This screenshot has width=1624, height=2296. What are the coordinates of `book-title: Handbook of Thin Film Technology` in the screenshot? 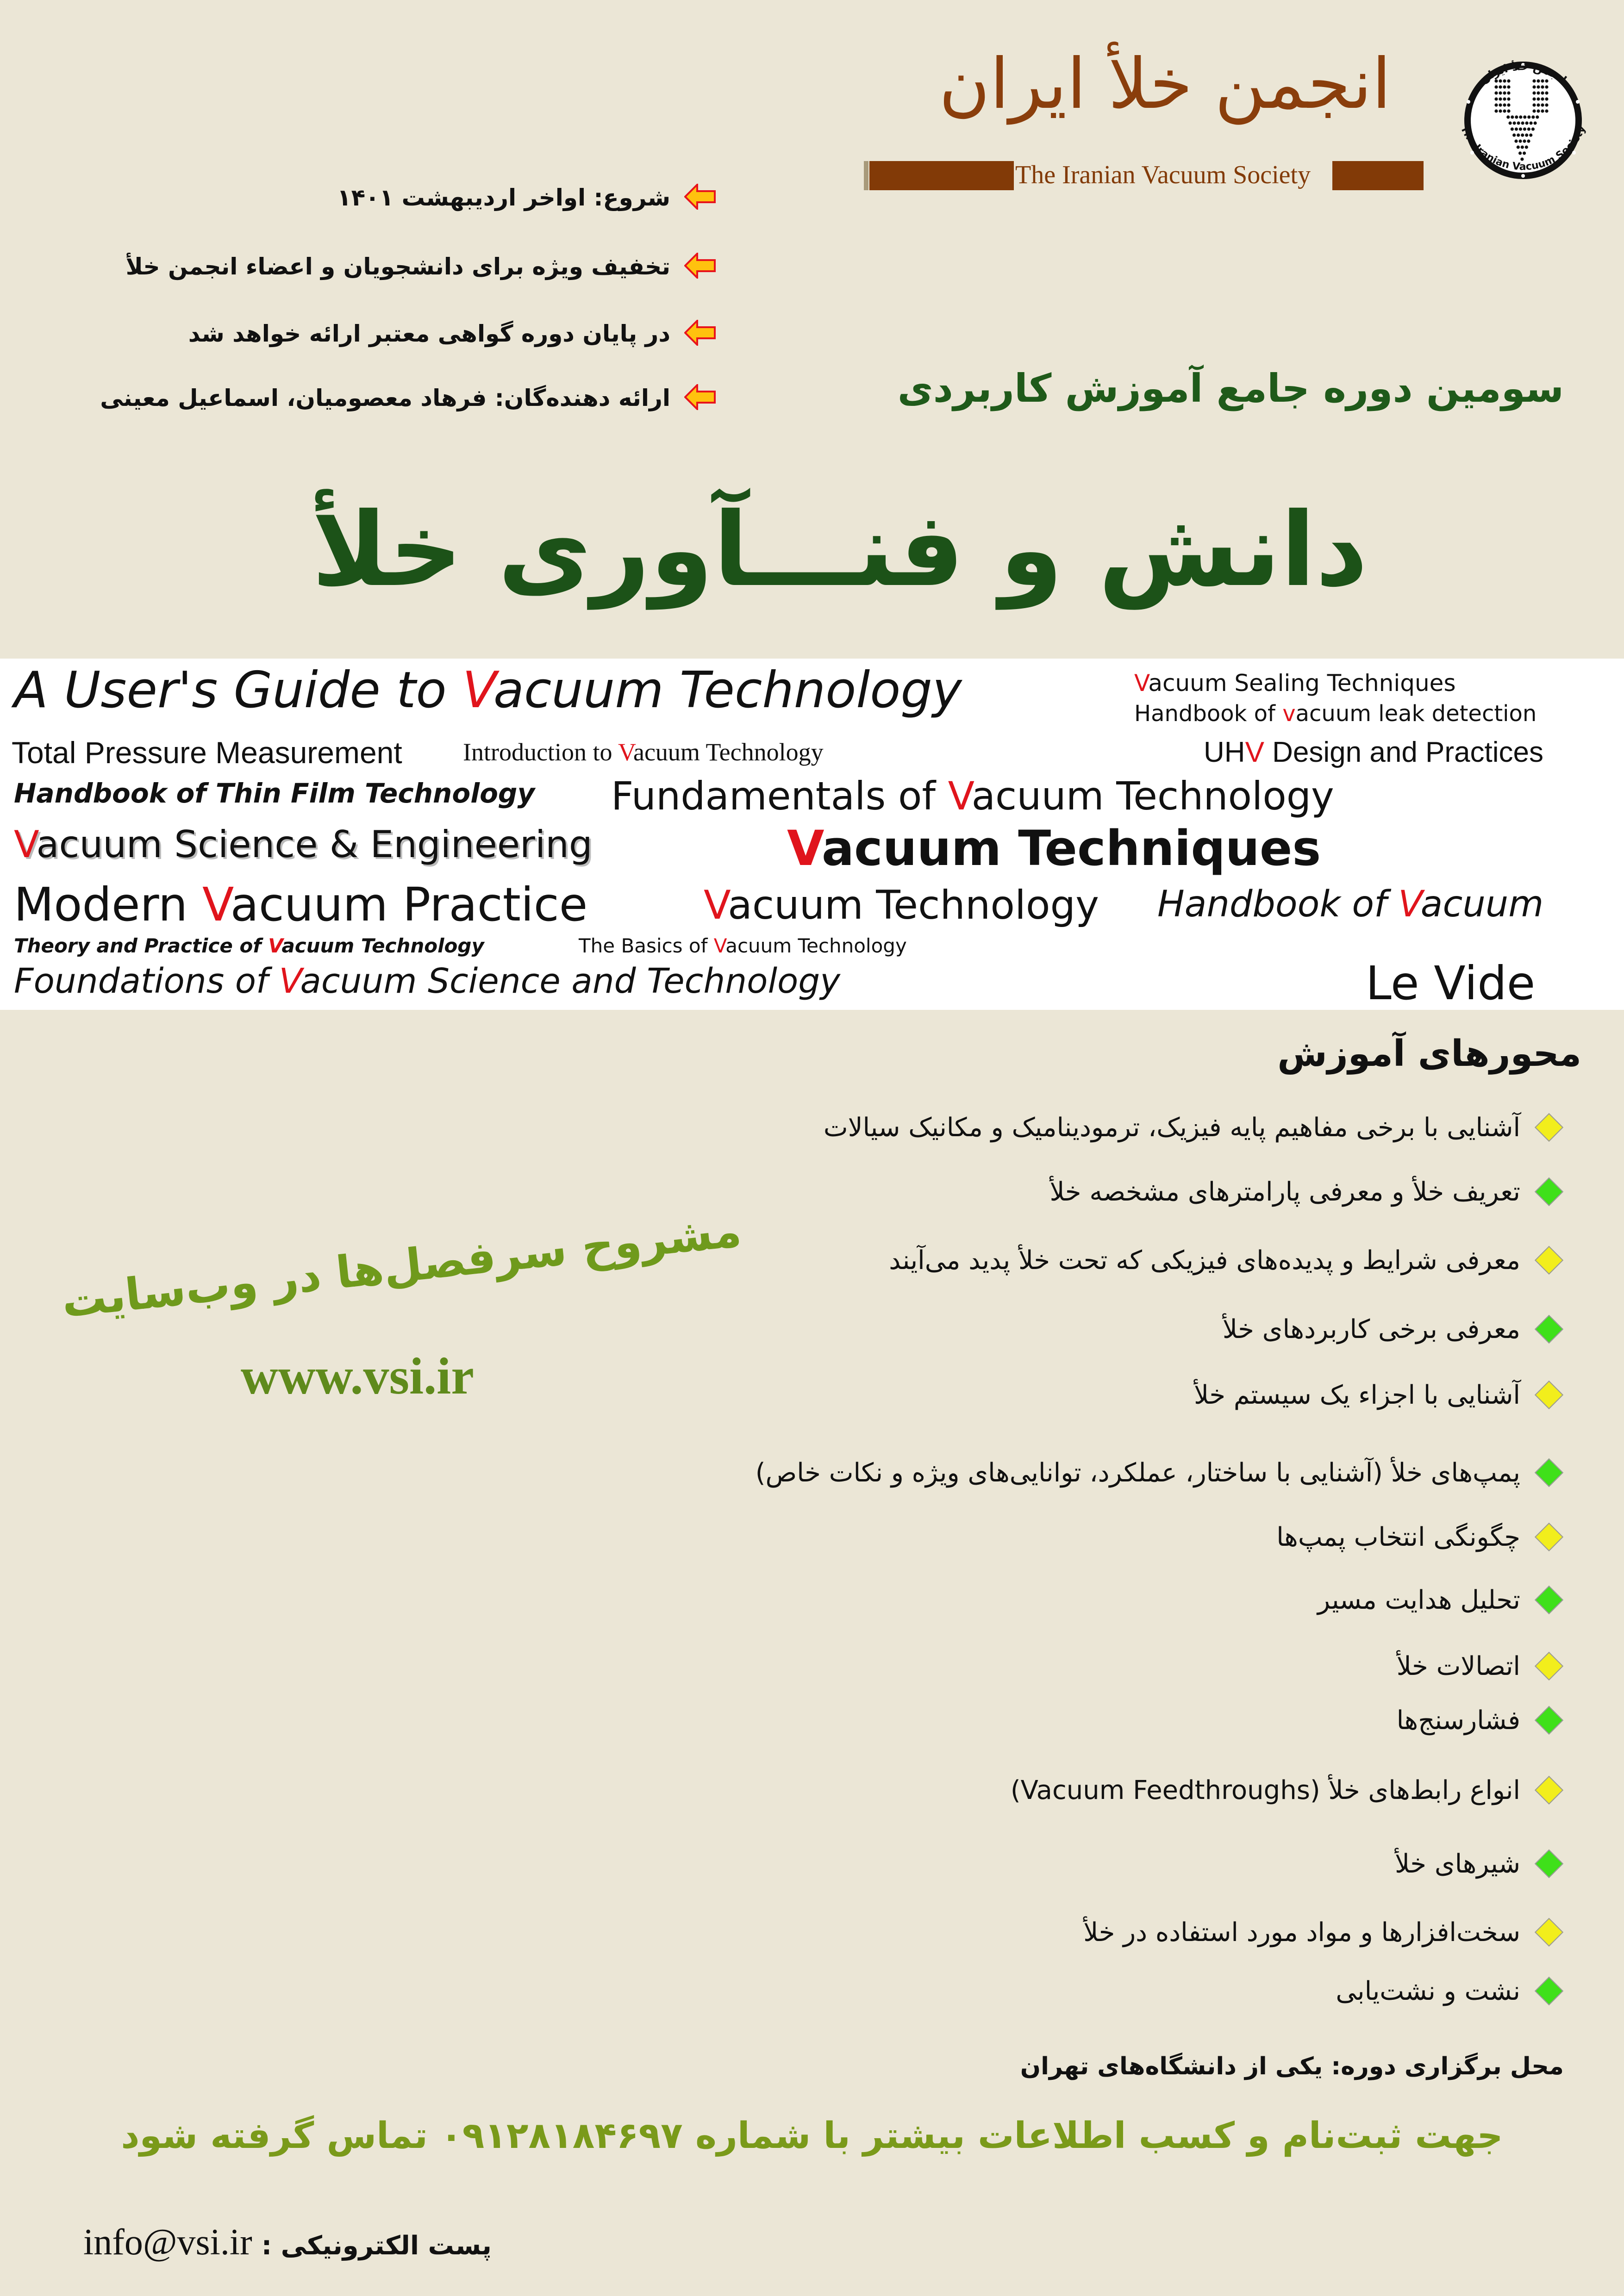 It's located at (274, 793).